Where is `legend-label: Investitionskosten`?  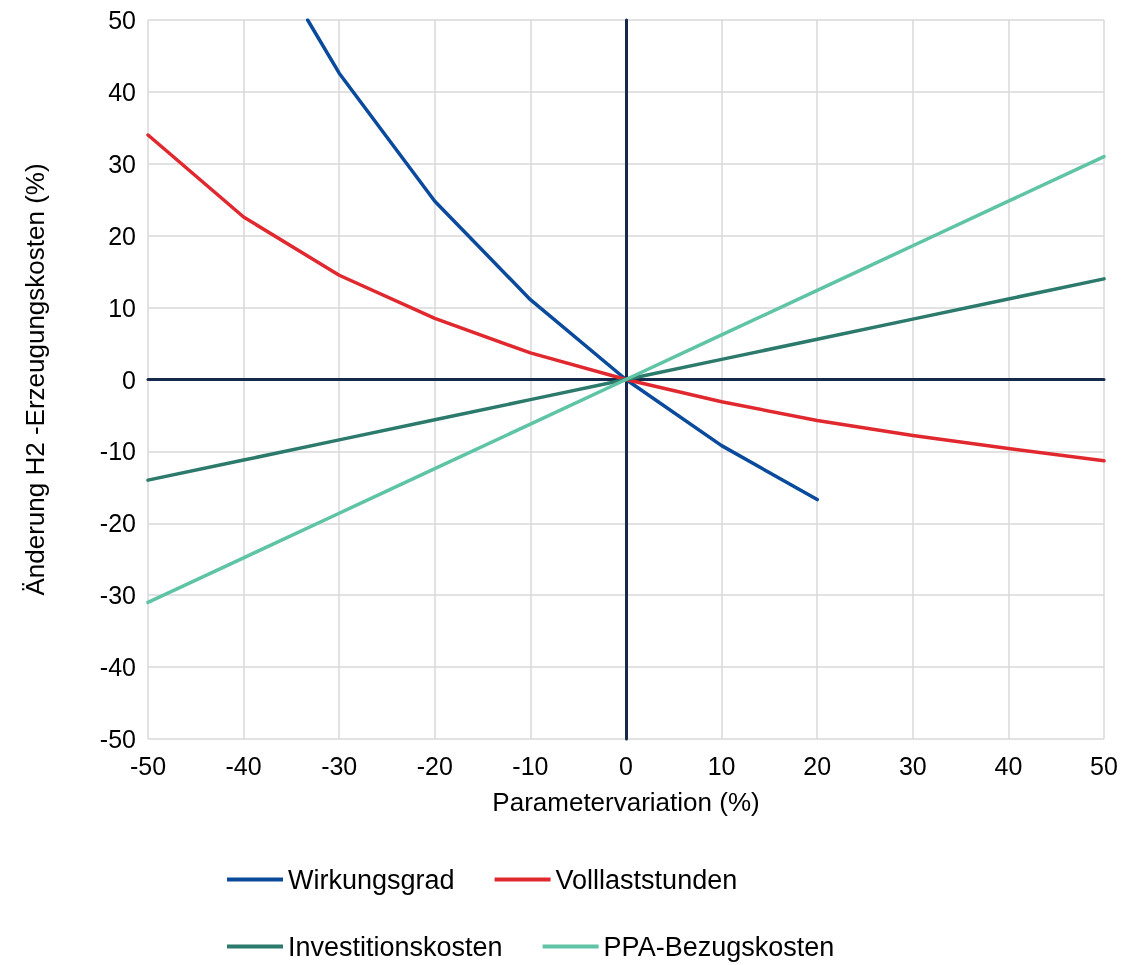
legend-label: Investitionskosten is located at coordinates (395, 946).